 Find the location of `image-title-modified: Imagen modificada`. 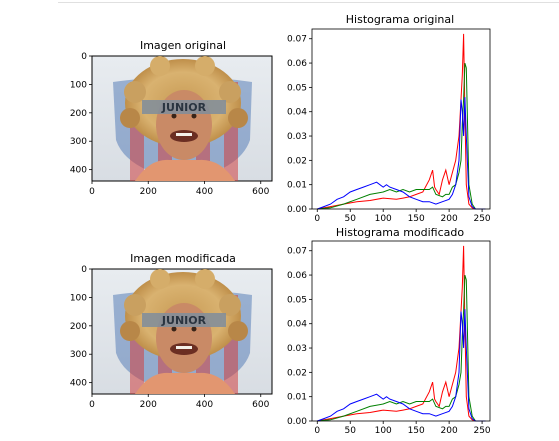

image-title-modified: Imagen modificada is located at coordinates (183, 258).